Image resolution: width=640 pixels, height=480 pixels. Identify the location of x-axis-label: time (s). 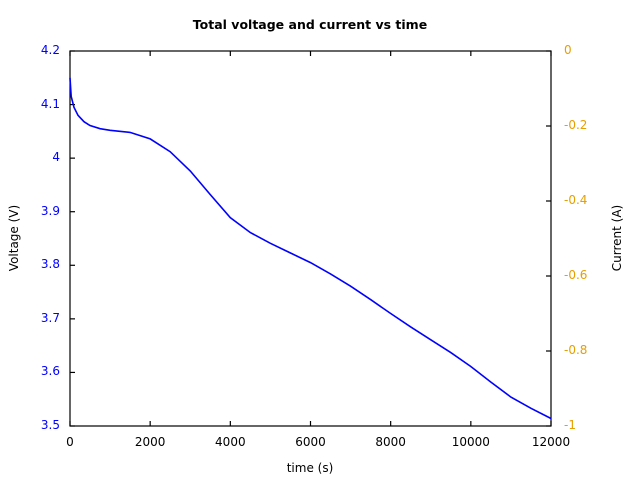
(310, 468).